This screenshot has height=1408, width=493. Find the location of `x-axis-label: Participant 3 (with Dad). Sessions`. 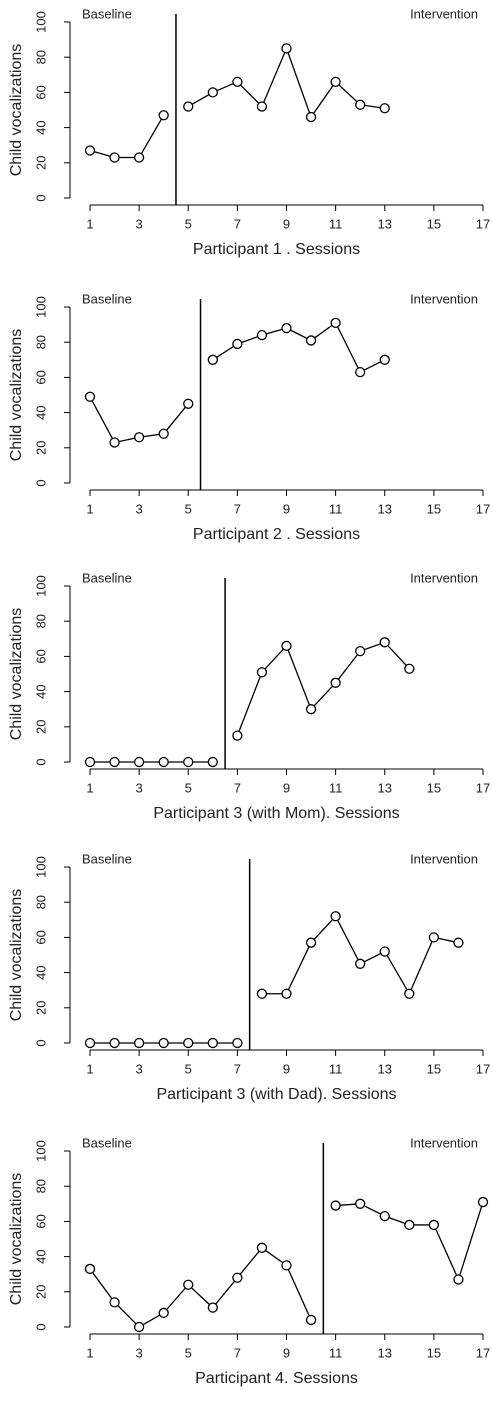

x-axis-label: Participant 3 (with Dad). Sessions is located at coordinates (276, 1094).